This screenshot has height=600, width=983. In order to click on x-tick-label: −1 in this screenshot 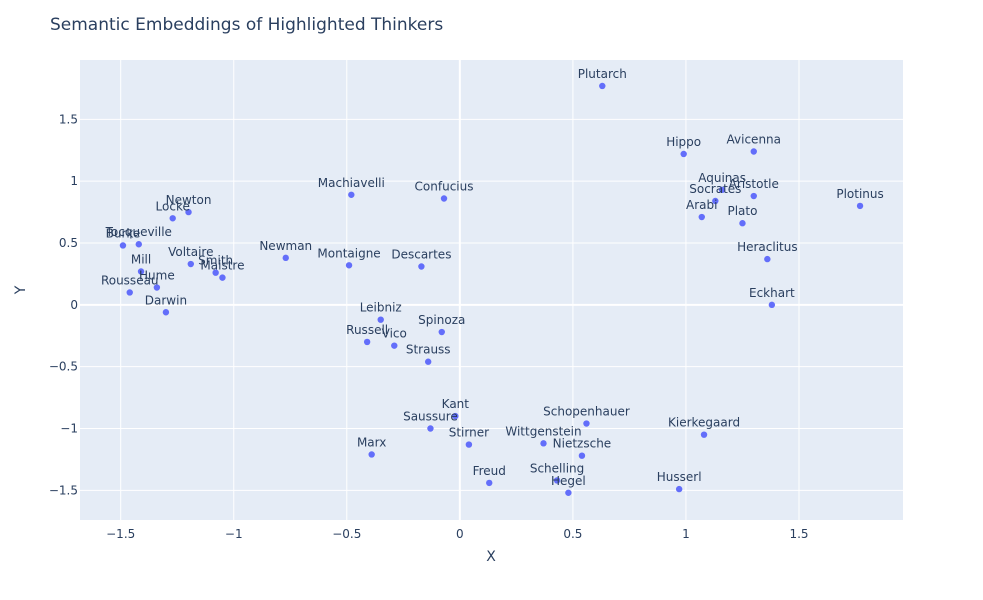, I will do `click(234, 534)`.